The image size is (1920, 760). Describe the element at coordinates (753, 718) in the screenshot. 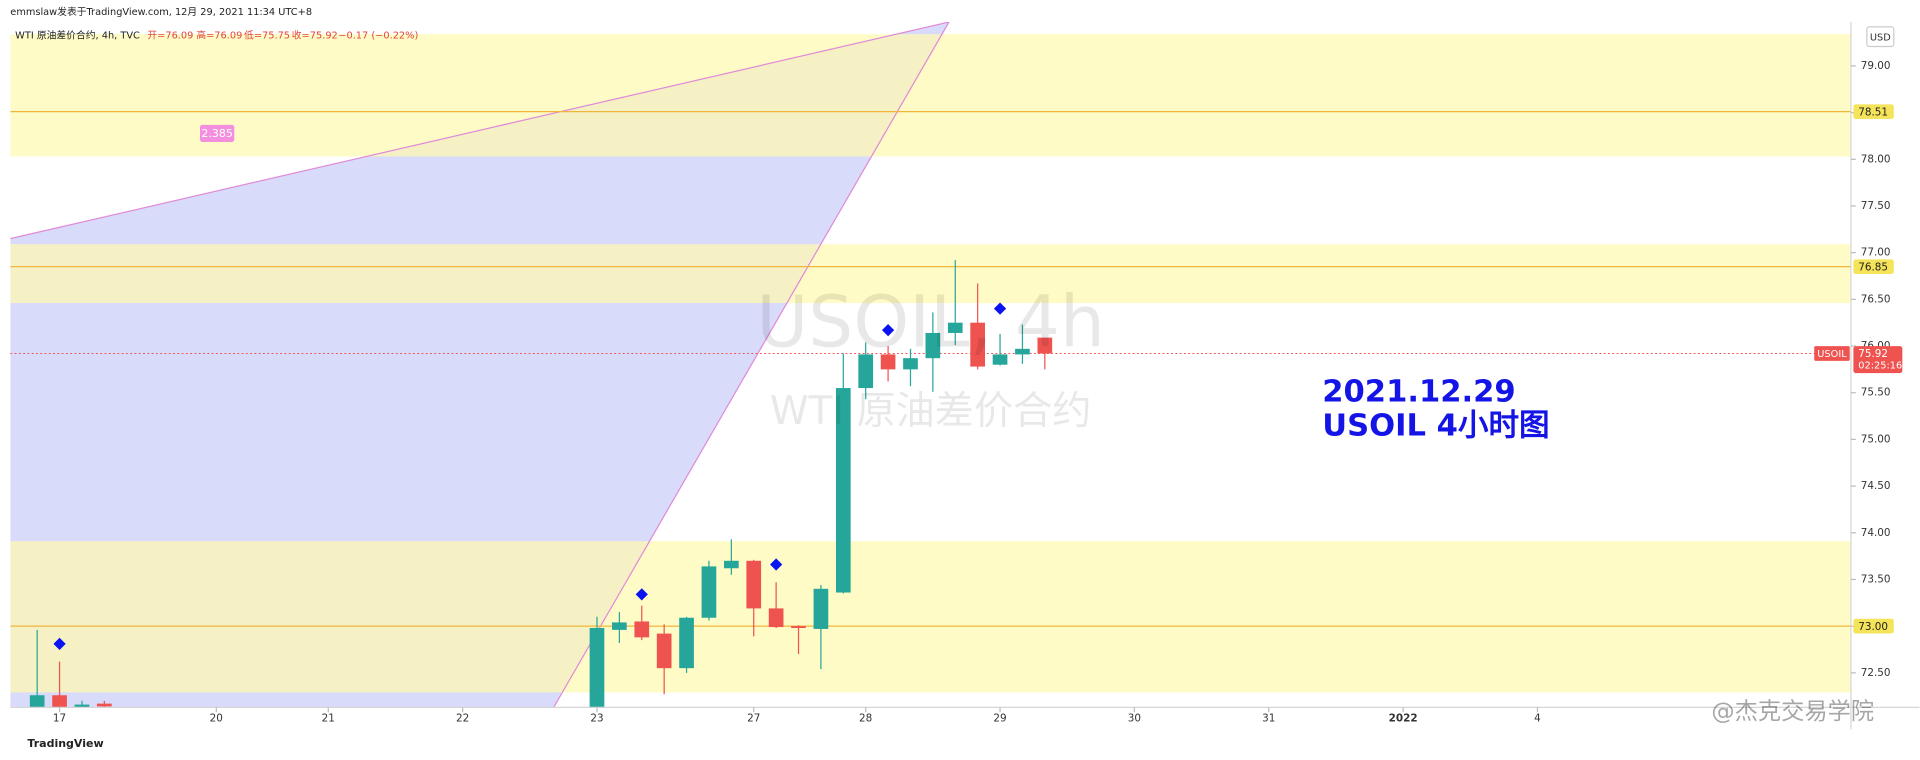

I see `x-tick-label: 27` at that location.